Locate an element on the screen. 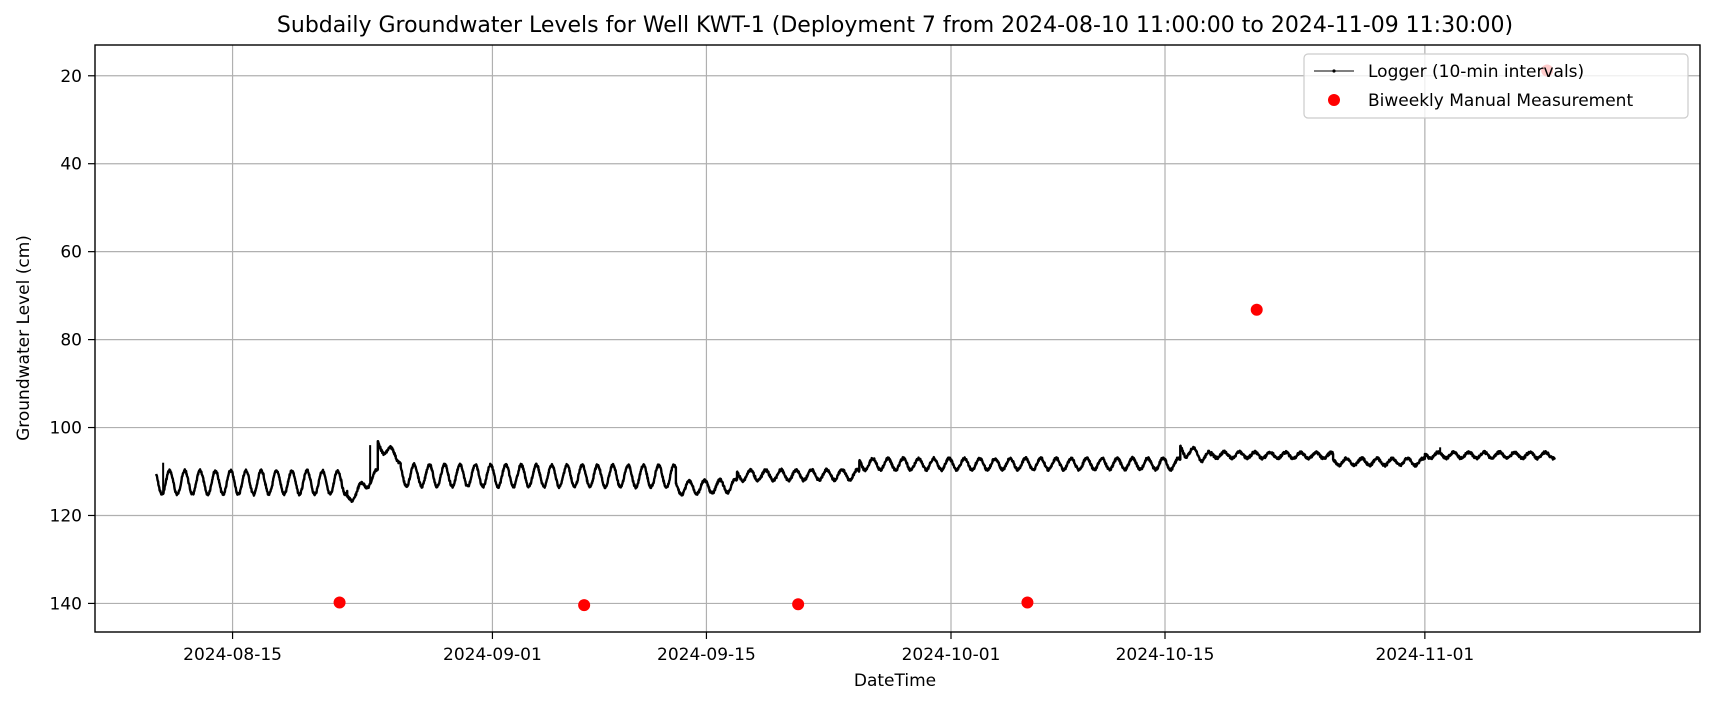 Image resolution: width=1713 pixels, height=705 pixels. legend-box is located at coordinates (1496, 86).